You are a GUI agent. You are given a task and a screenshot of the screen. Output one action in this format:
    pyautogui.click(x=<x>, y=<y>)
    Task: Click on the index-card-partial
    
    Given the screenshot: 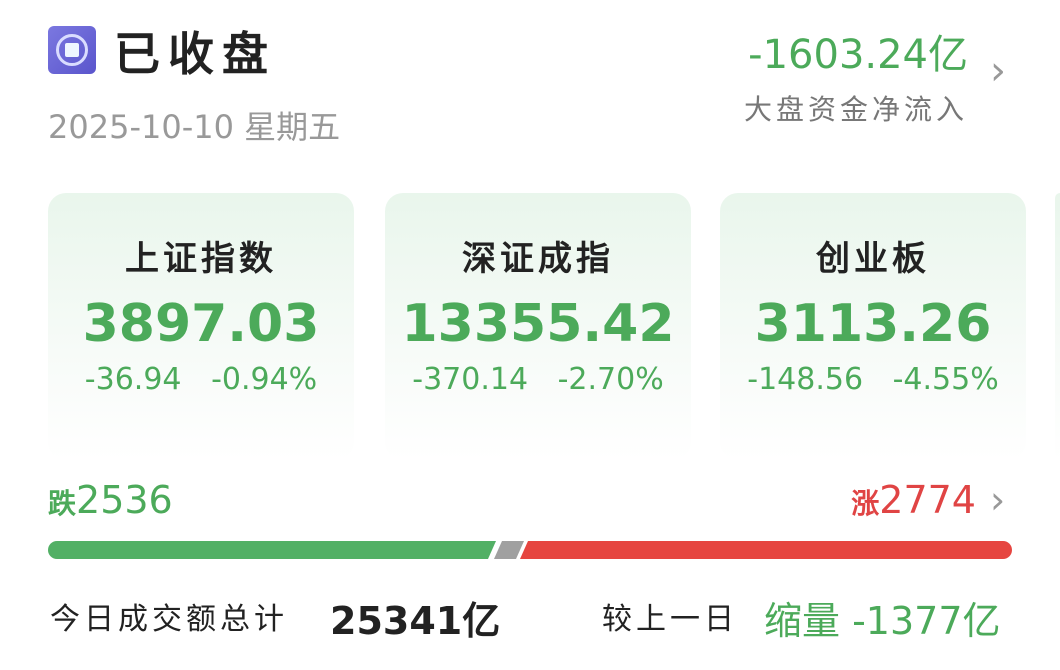 What is the action you would take?
    pyautogui.click(x=1057, y=326)
    